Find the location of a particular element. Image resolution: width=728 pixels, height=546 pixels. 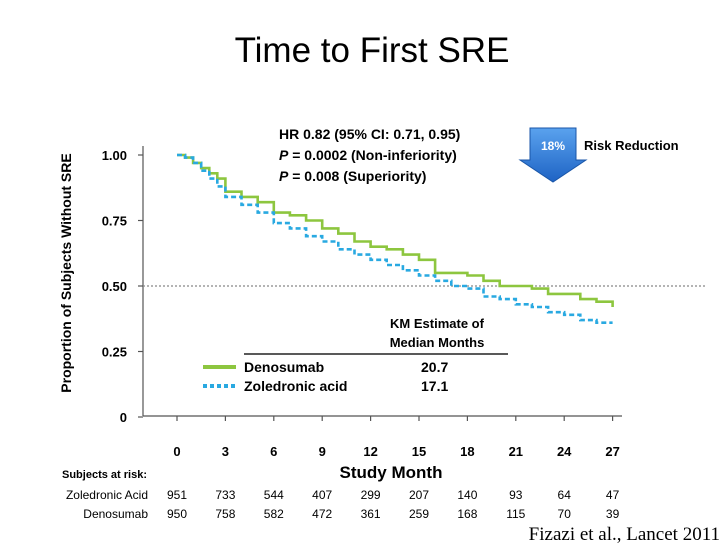

x-tick-label: 24 is located at coordinates (564, 451).